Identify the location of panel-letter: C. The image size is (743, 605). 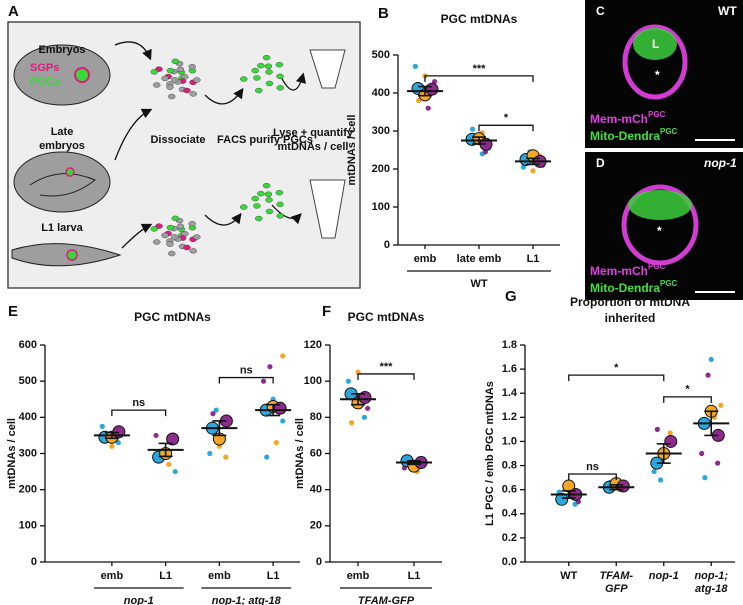
(600, 11).